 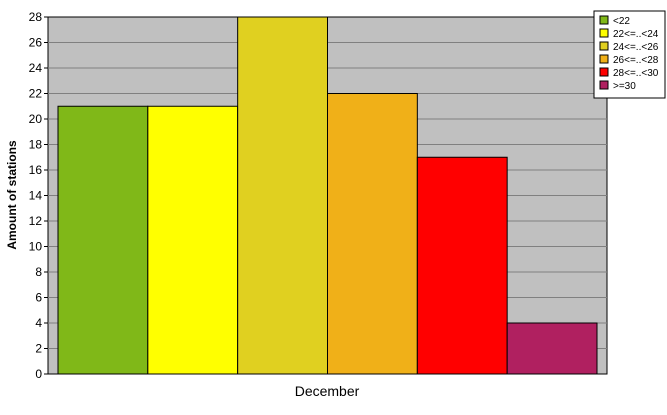 I want to click on y-tick-label: 12, so click(x=36, y=221).